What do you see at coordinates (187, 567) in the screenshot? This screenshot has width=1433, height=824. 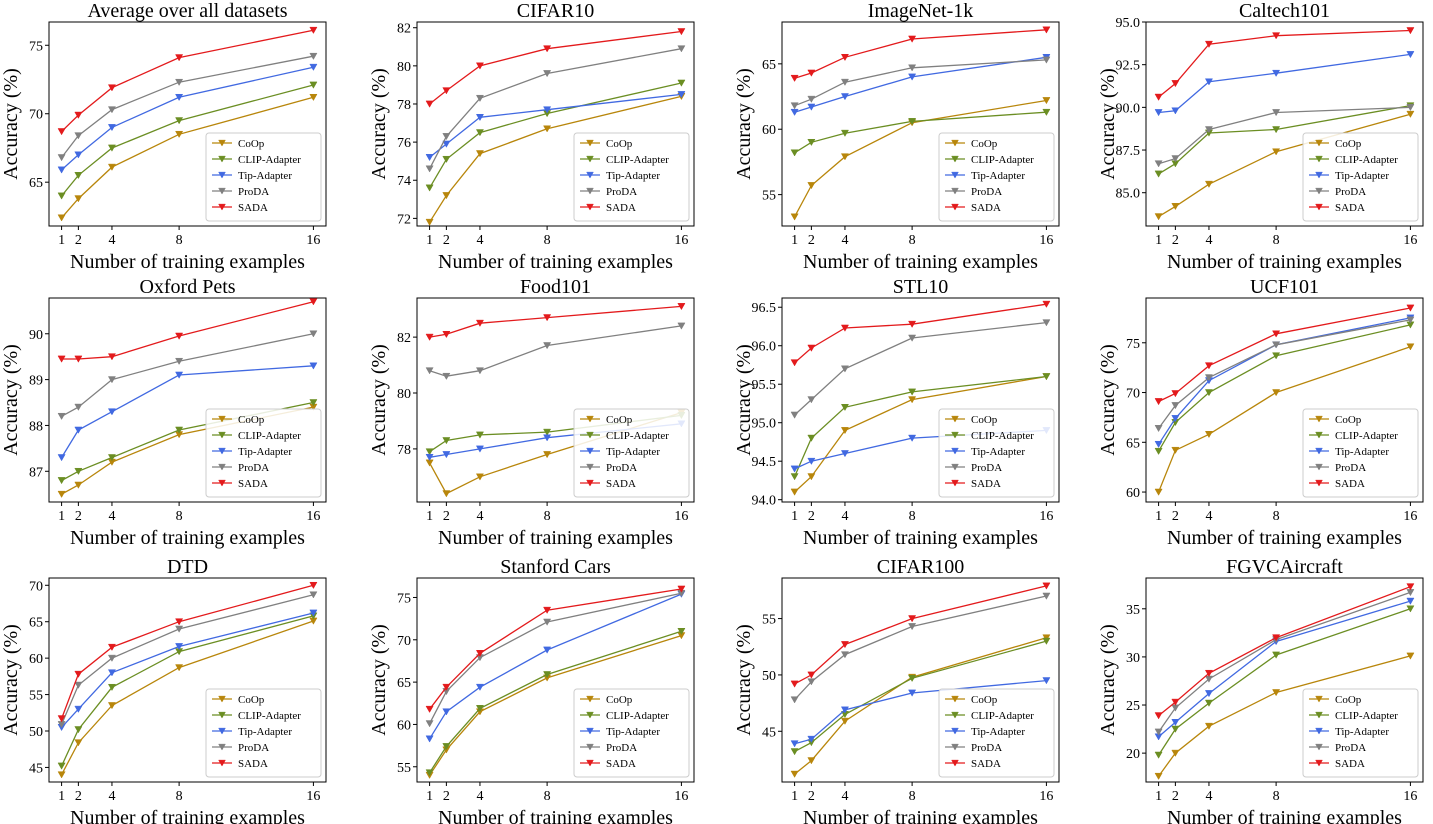 I see `chart-title: DTD` at bounding box center [187, 567].